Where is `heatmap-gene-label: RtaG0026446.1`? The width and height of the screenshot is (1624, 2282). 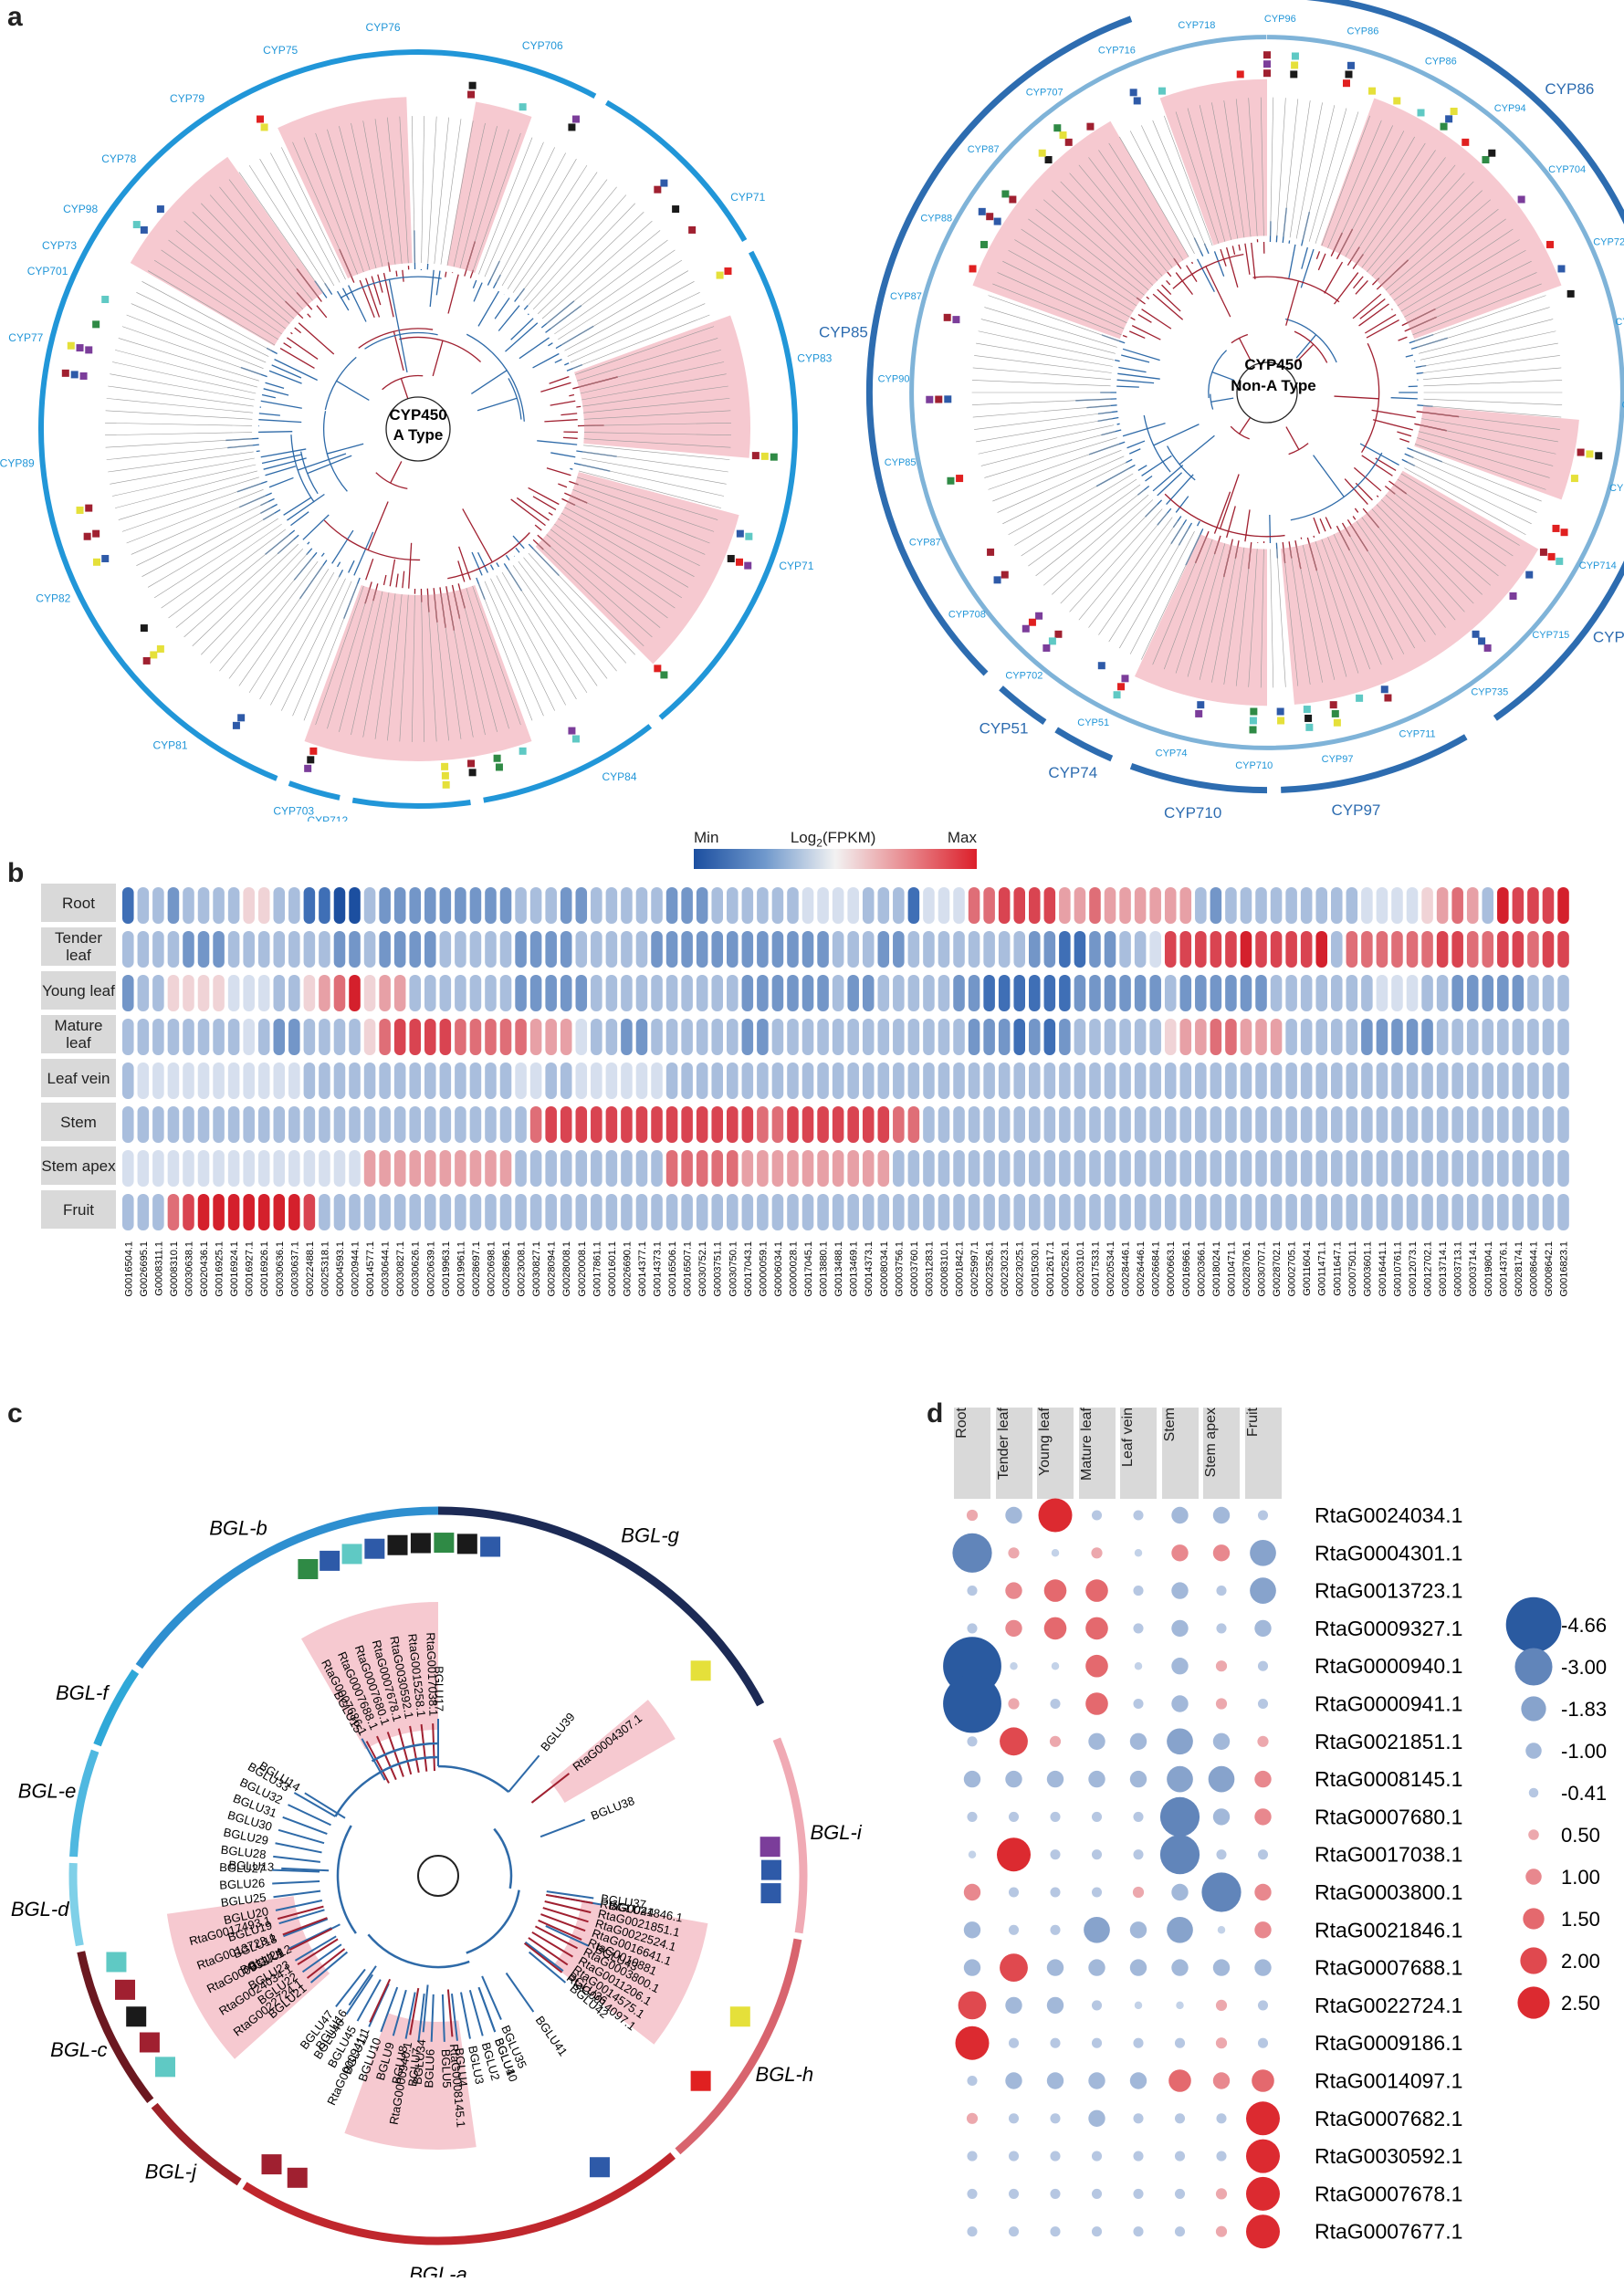
heatmap-gene-label: RtaG0026446.1 is located at coordinates (1141, 1268).